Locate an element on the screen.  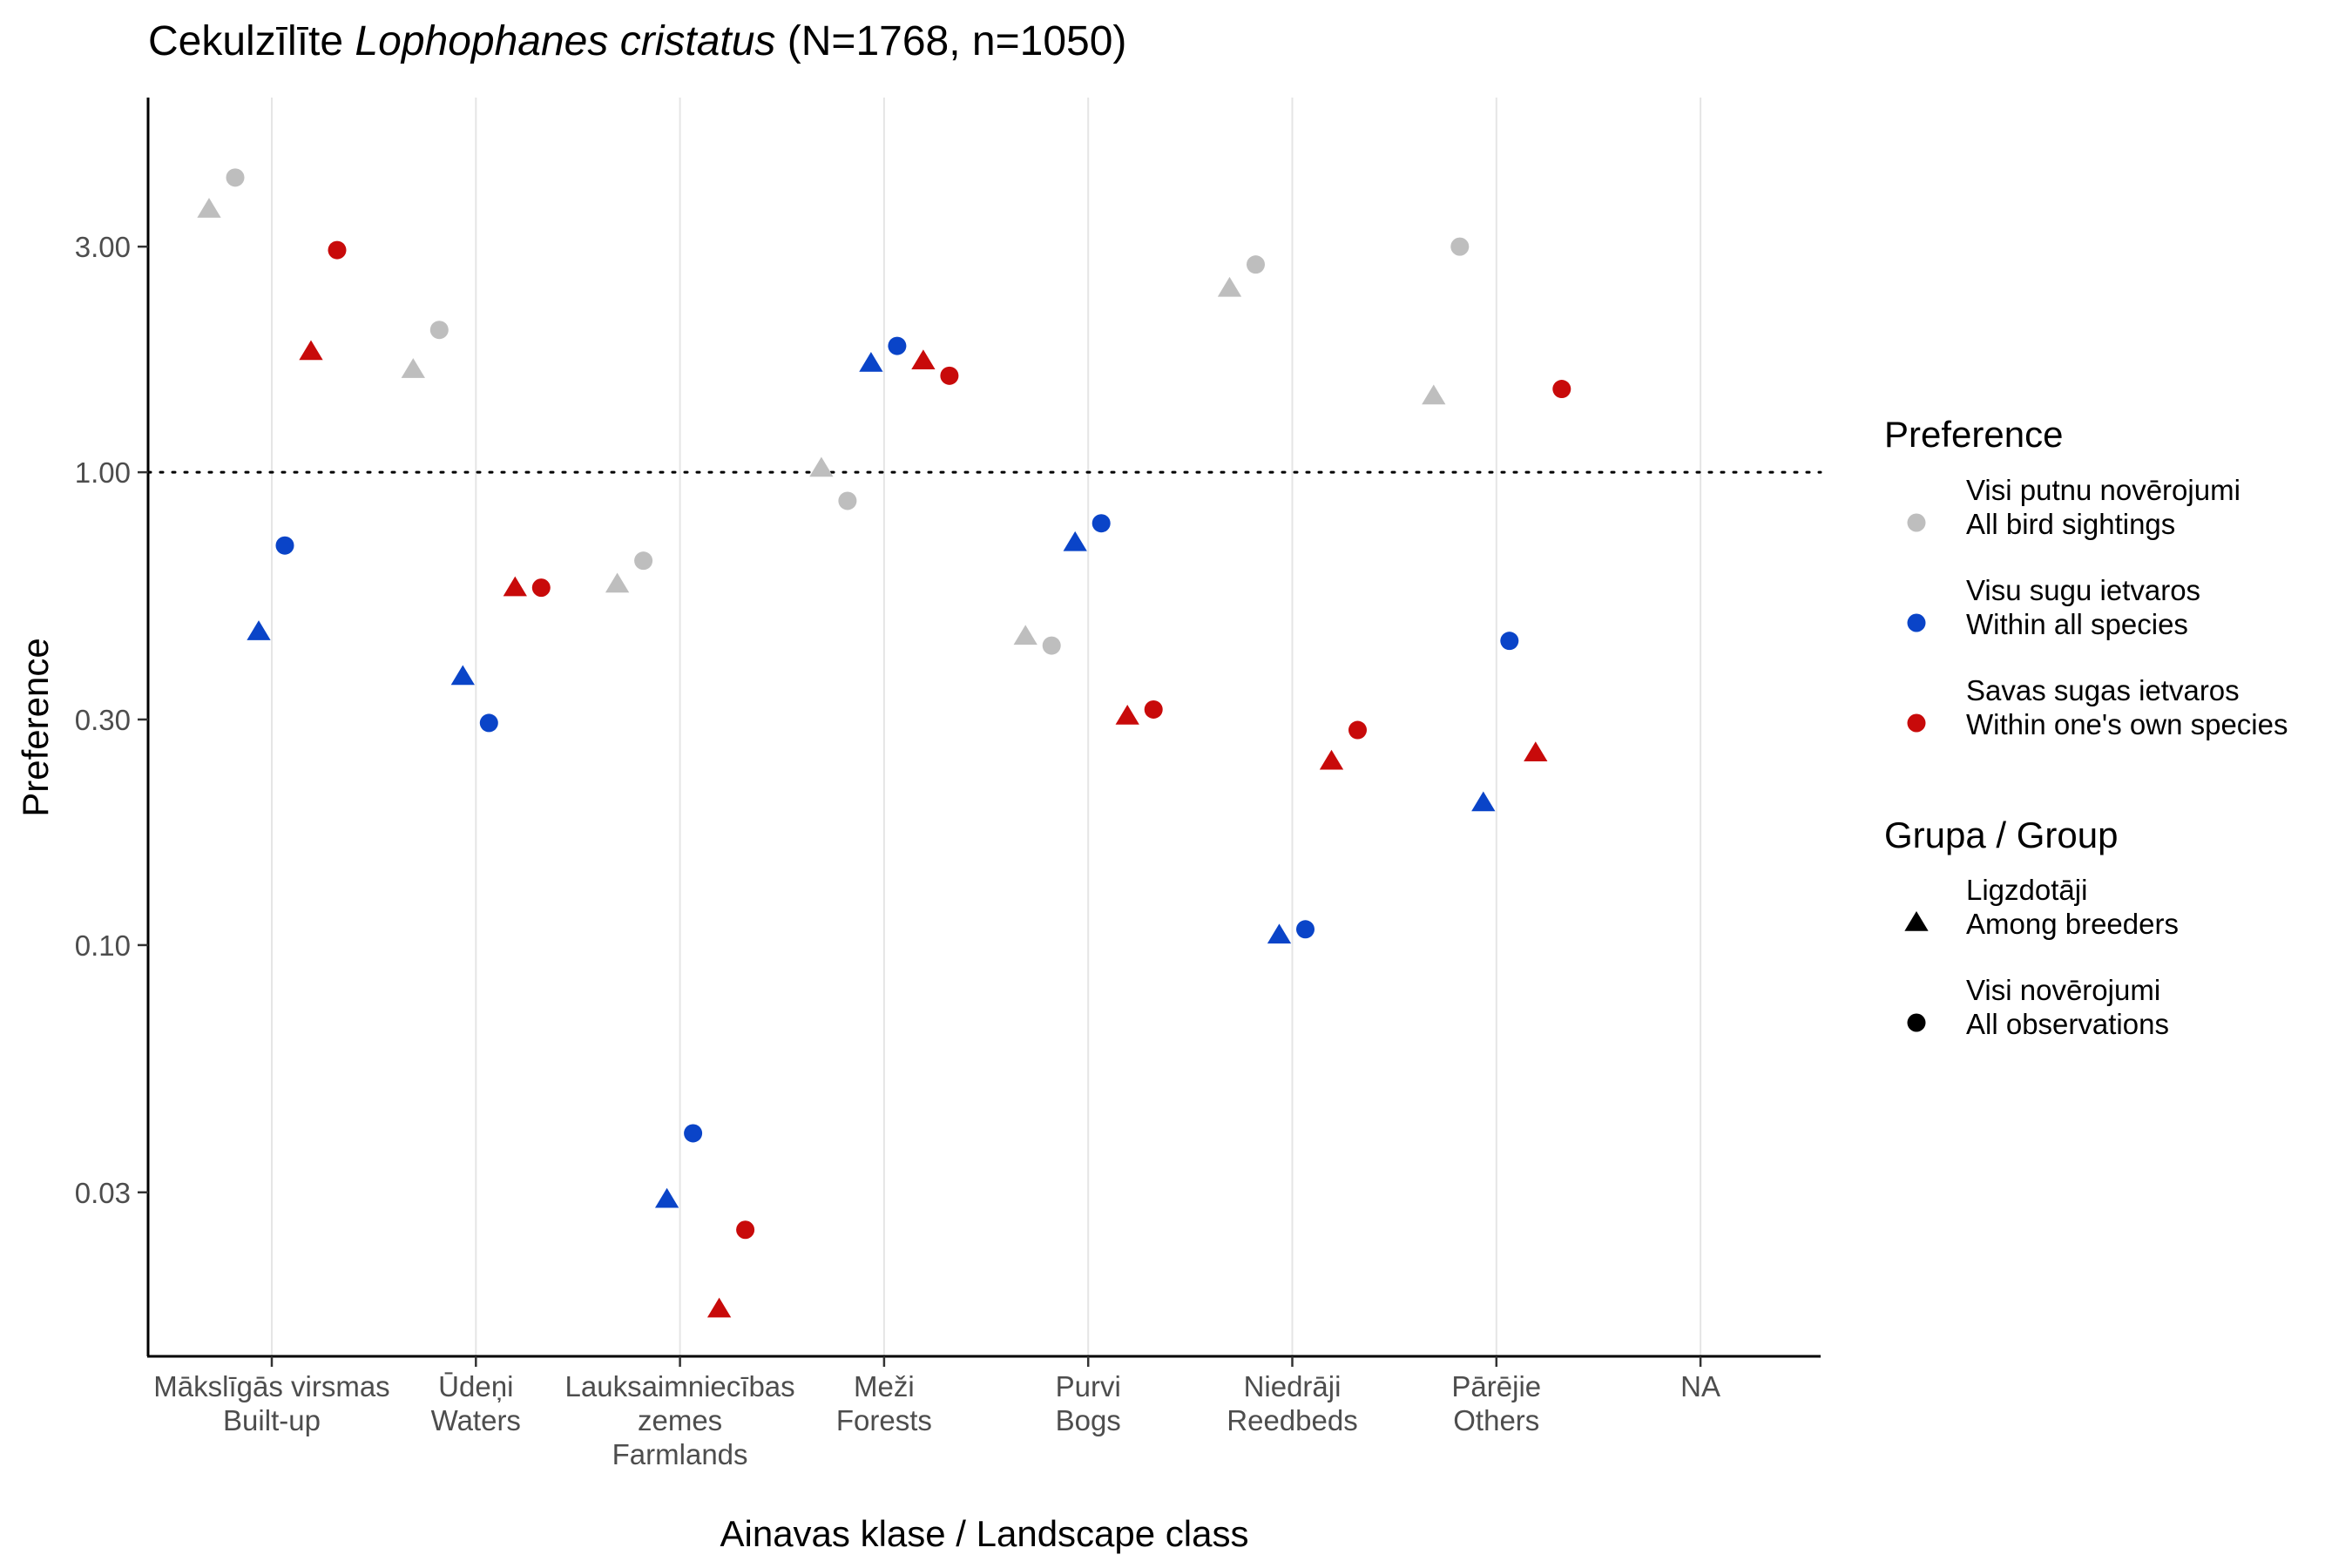
x-tick-label: Reedbeds is located at coordinates (1292, 1420).